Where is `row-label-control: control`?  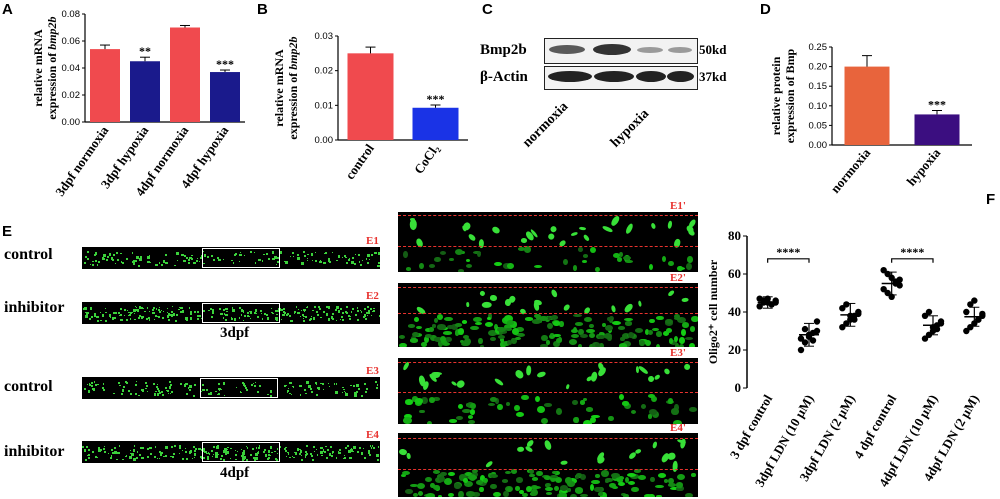 row-label-control: control is located at coordinates (28, 254).